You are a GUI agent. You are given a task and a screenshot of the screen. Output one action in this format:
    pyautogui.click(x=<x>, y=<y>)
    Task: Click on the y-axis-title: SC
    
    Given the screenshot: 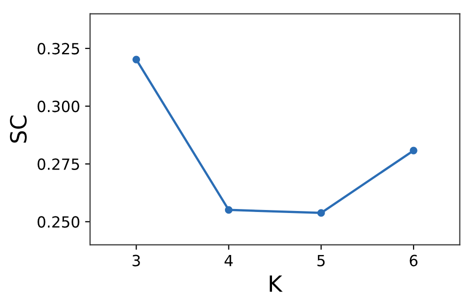 What is the action you would take?
    pyautogui.click(x=18, y=129)
    